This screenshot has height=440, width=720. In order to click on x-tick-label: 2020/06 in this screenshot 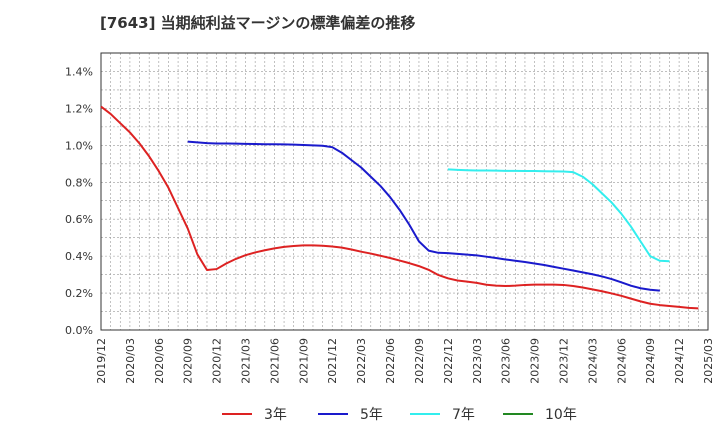, I will do `click(159, 361)`.